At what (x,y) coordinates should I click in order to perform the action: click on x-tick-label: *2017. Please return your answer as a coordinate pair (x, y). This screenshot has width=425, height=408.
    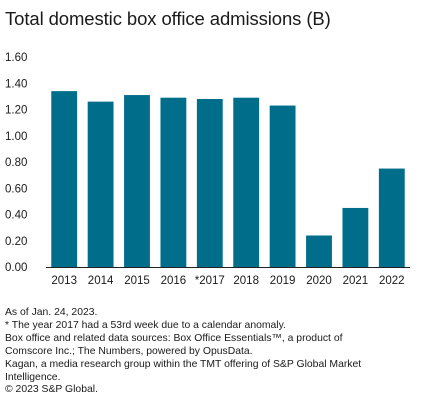
    Looking at the image, I should click on (210, 281).